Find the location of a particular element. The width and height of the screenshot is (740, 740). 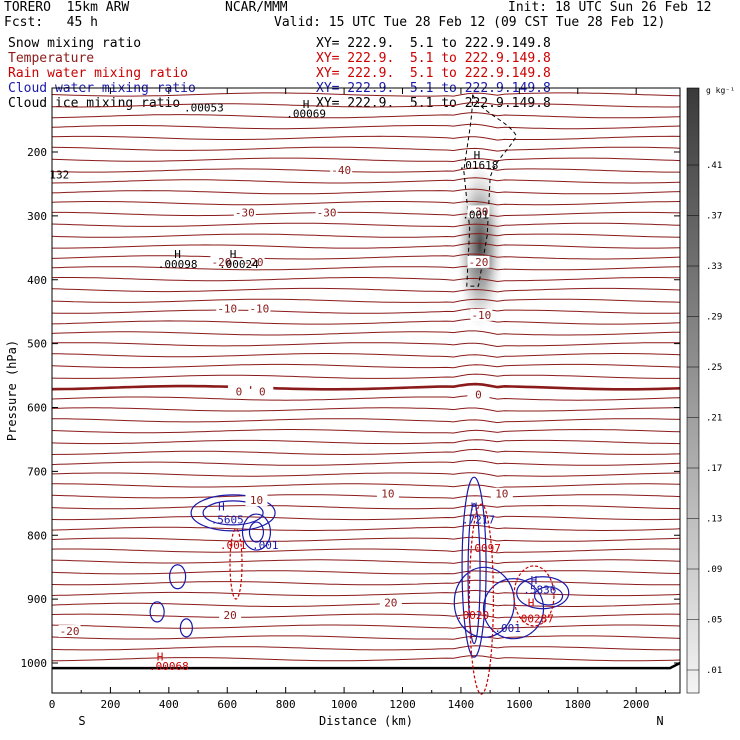

ground-line is located at coordinates (366, 665).